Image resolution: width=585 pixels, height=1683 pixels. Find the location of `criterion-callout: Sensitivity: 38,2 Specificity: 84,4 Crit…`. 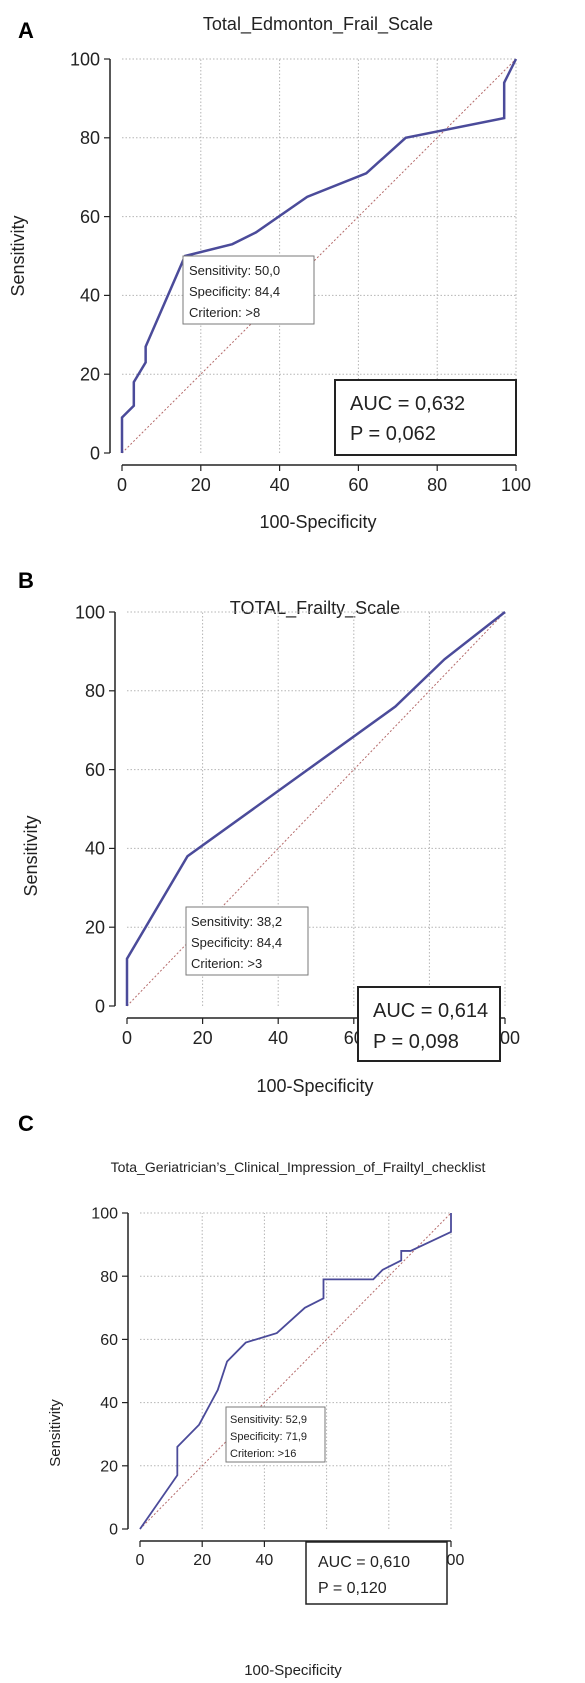

criterion-callout: Sensitivity: 38,2 Specificity: 84,4 Crit… is located at coordinates (247, 941).